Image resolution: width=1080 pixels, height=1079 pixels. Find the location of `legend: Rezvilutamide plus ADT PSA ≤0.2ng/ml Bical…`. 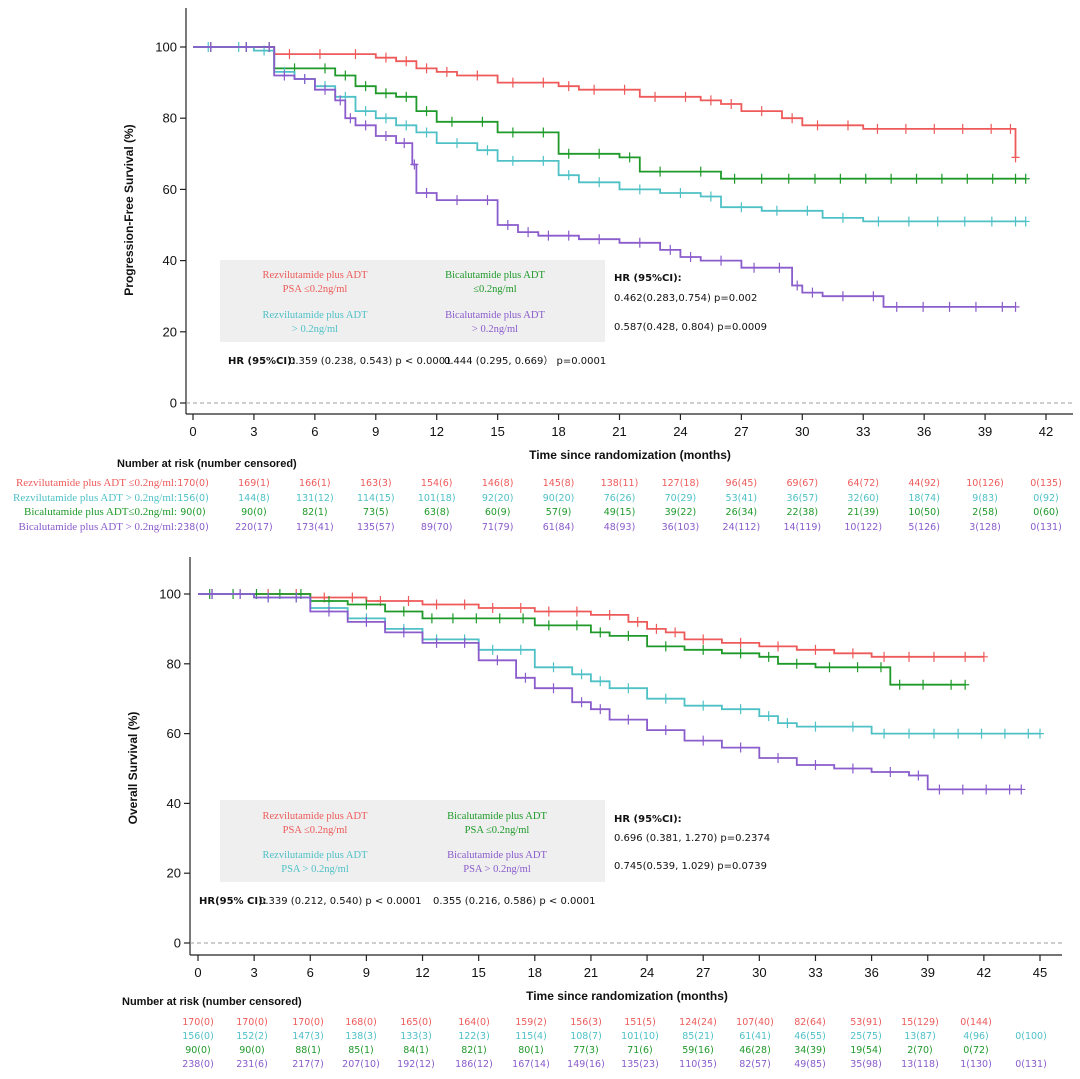

legend: Rezvilutamide plus ADT PSA ≤0.2ng/ml Bical… is located at coordinates (412, 841).